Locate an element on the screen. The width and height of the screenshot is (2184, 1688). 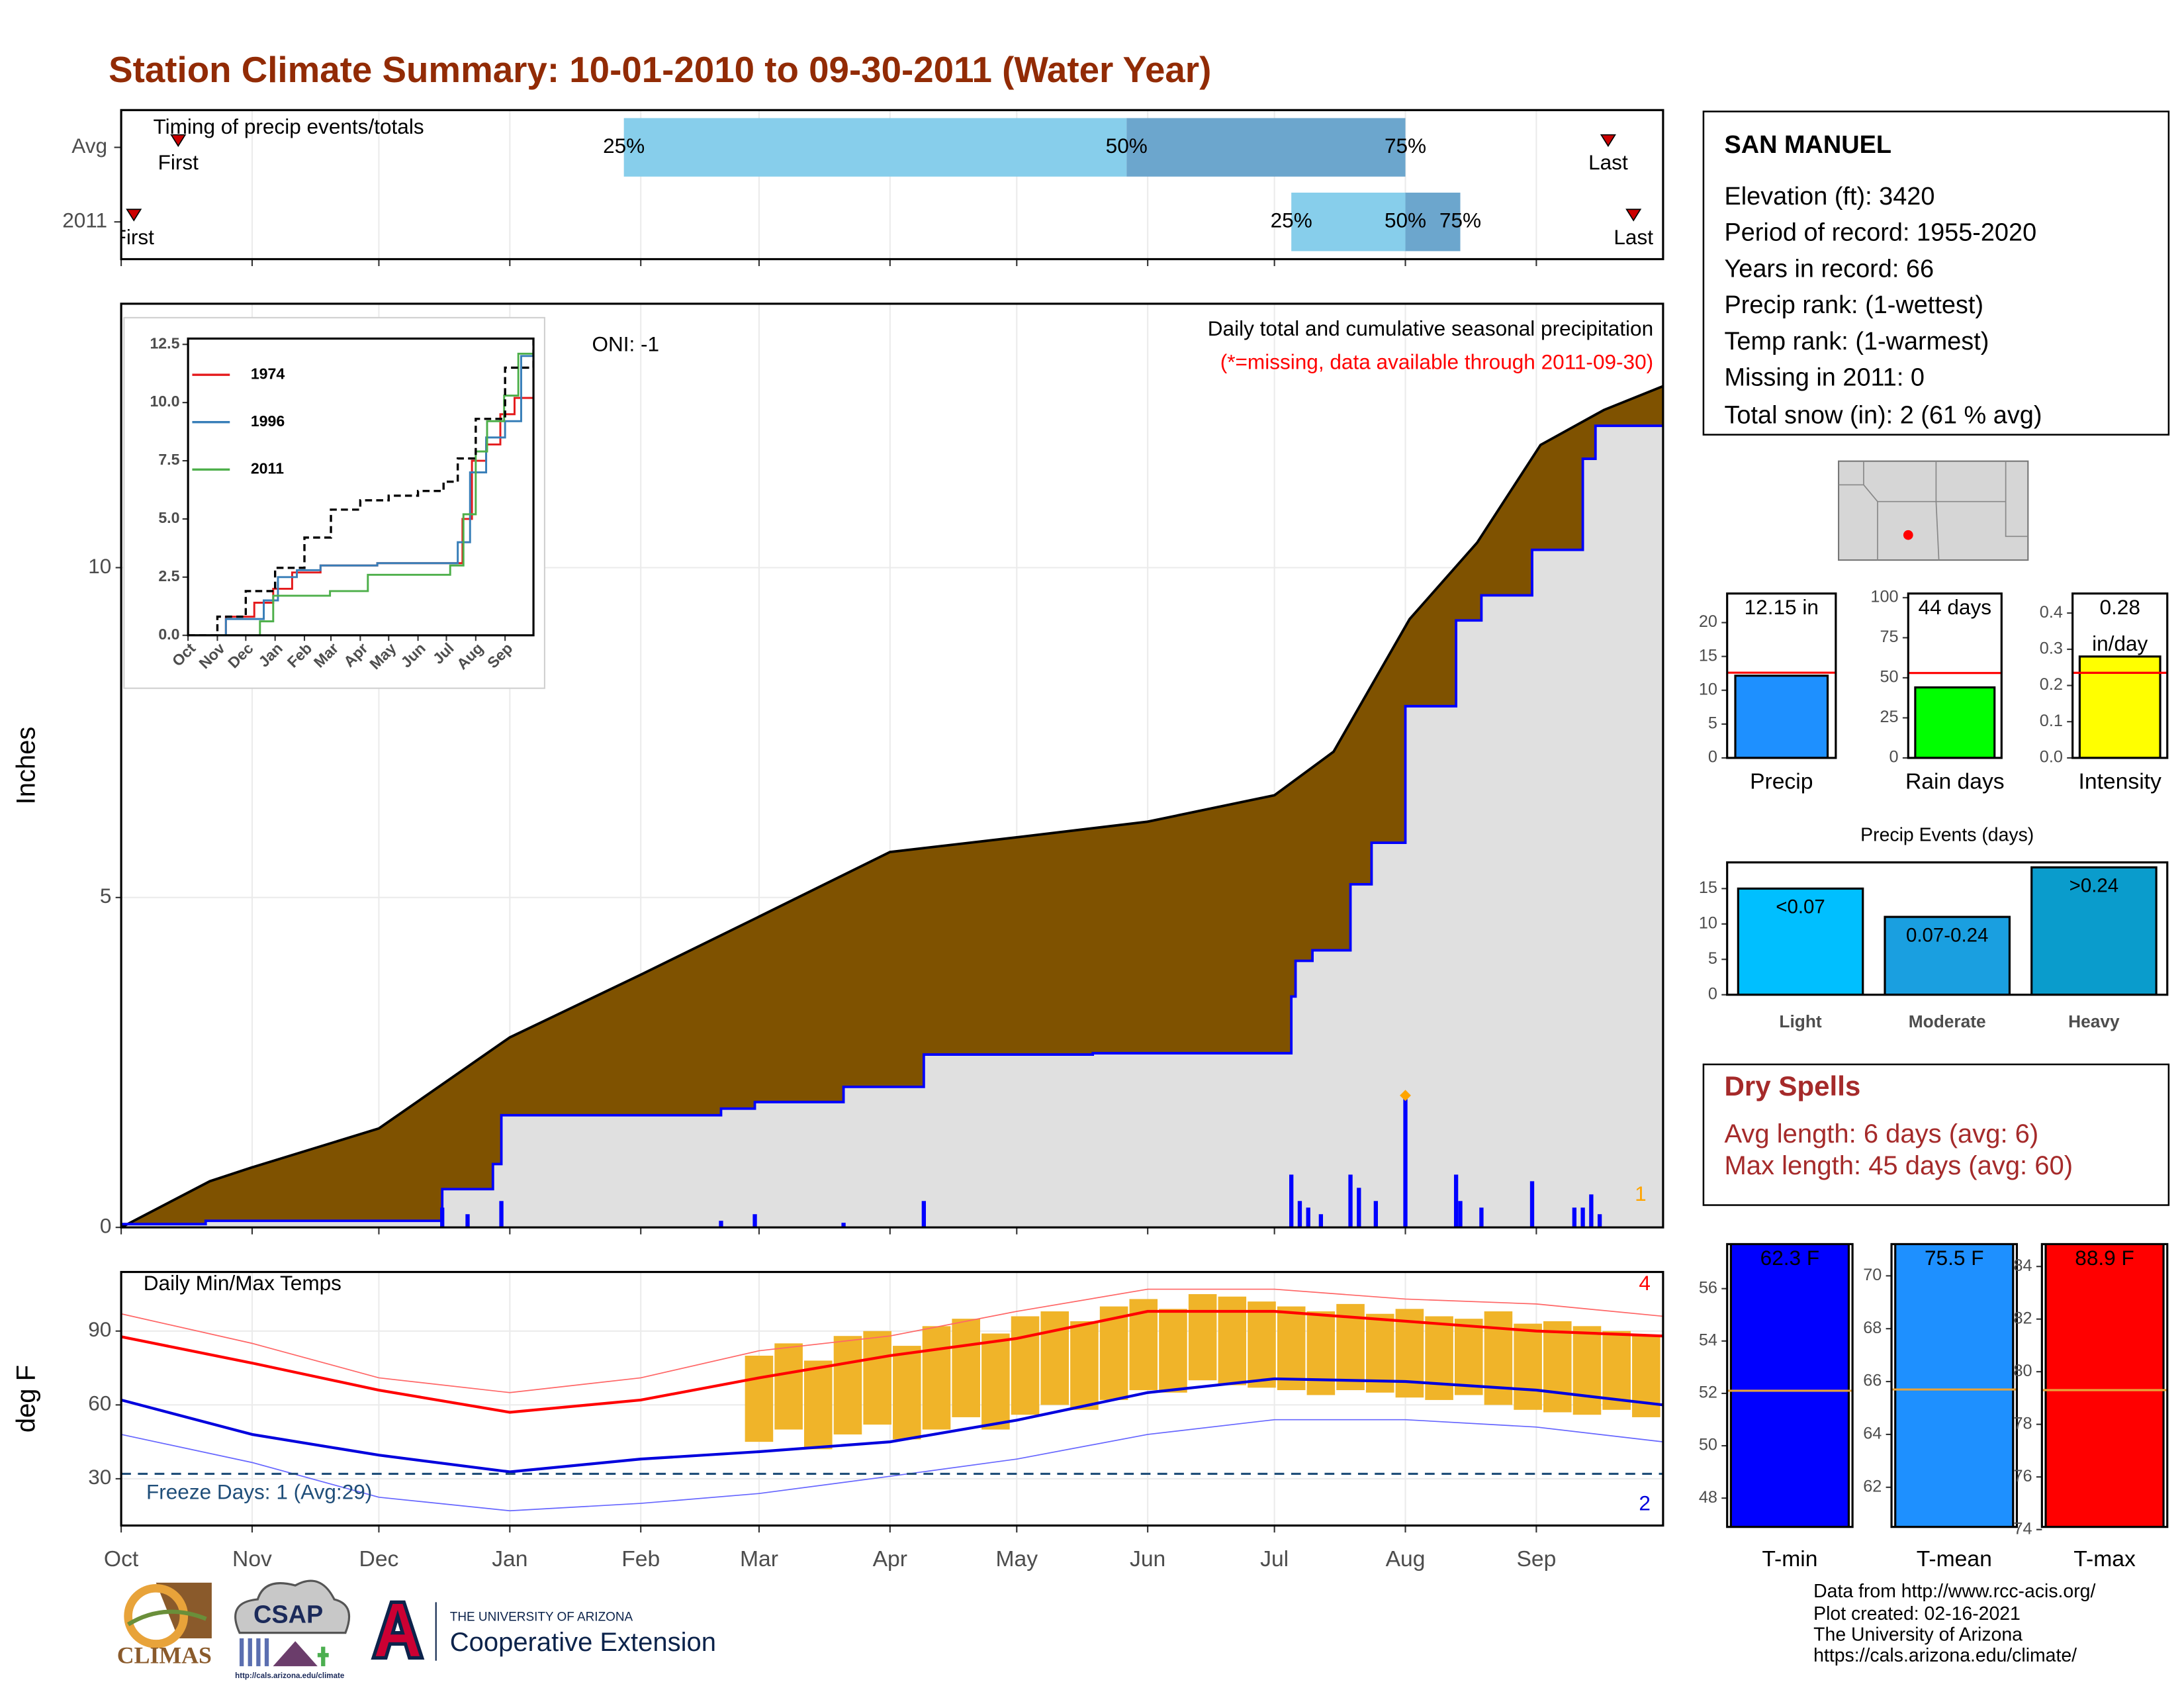
x-tick-label: Mar is located at coordinates (759, 1559).